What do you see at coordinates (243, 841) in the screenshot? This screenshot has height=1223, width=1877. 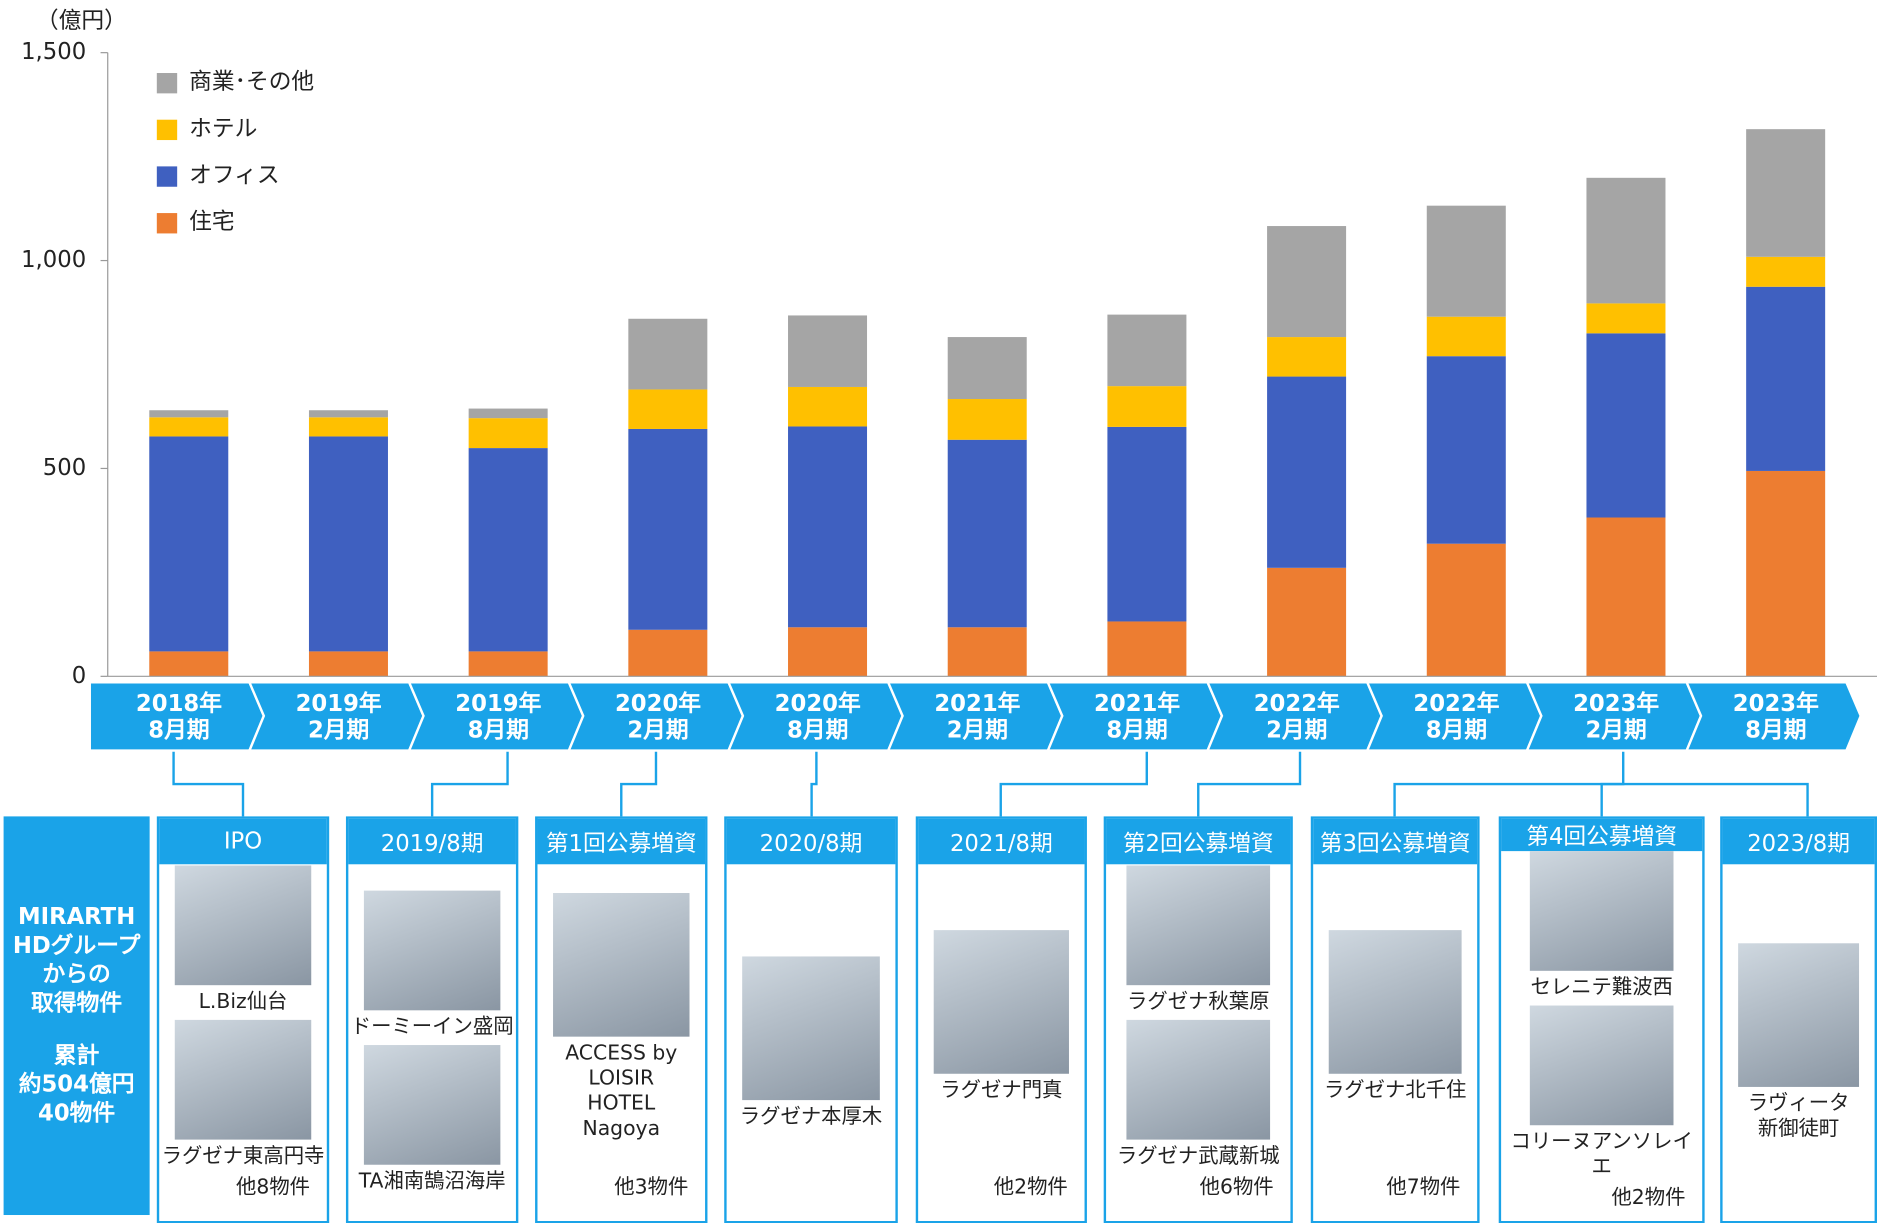 I see `panel-header: IPO` at bounding box center [243, 841].